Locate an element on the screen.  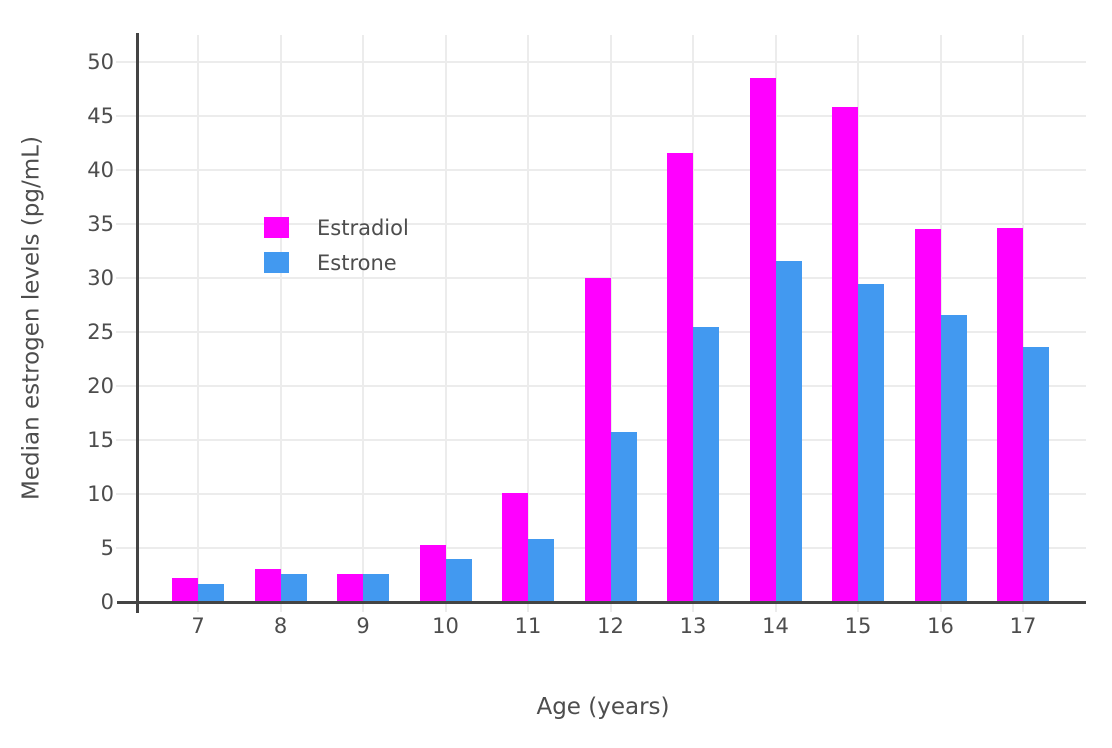
y-tick-label: 5 is located at coordinates (107, 548).